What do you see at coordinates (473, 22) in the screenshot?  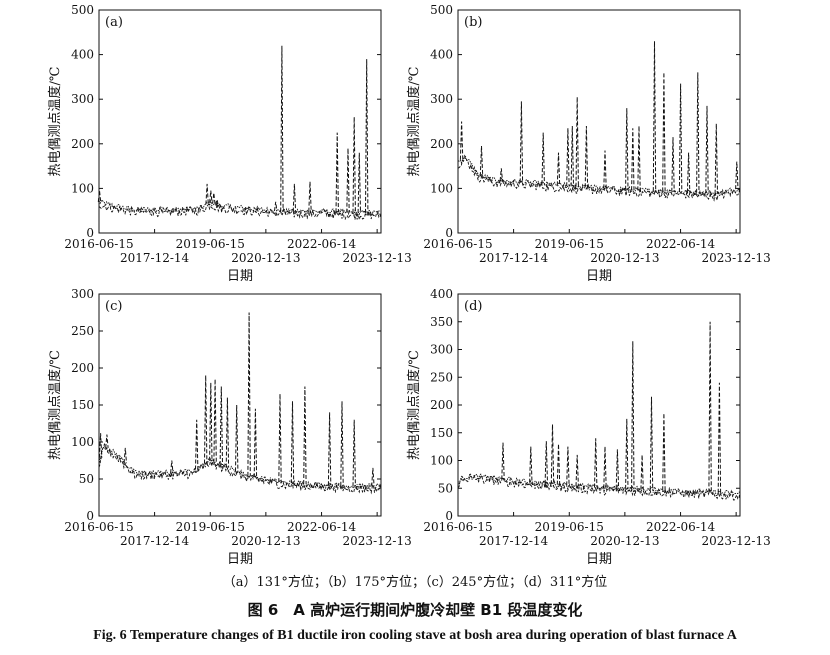 I see `panel-label: (b)` at bounding box center [473, 22].